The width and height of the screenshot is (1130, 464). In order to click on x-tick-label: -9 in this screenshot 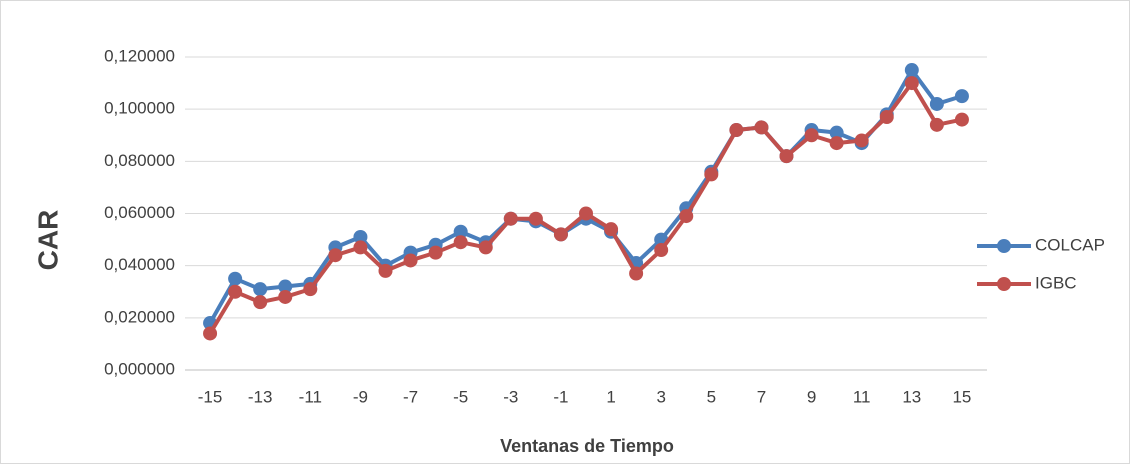, I will do `click(360, 396)`.